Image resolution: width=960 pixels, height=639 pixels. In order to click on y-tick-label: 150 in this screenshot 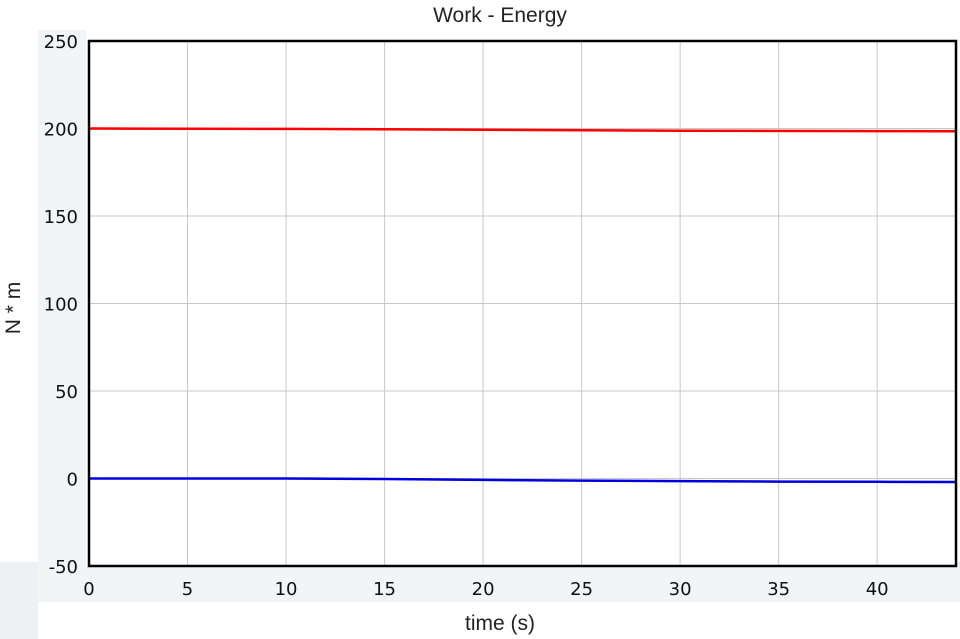, I will do `click(61, 217)`.